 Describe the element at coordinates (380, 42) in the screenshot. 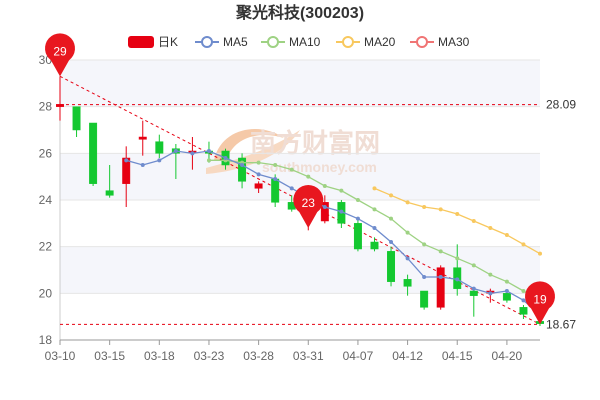

I see `legend-label-ma20: MA20` at that location.